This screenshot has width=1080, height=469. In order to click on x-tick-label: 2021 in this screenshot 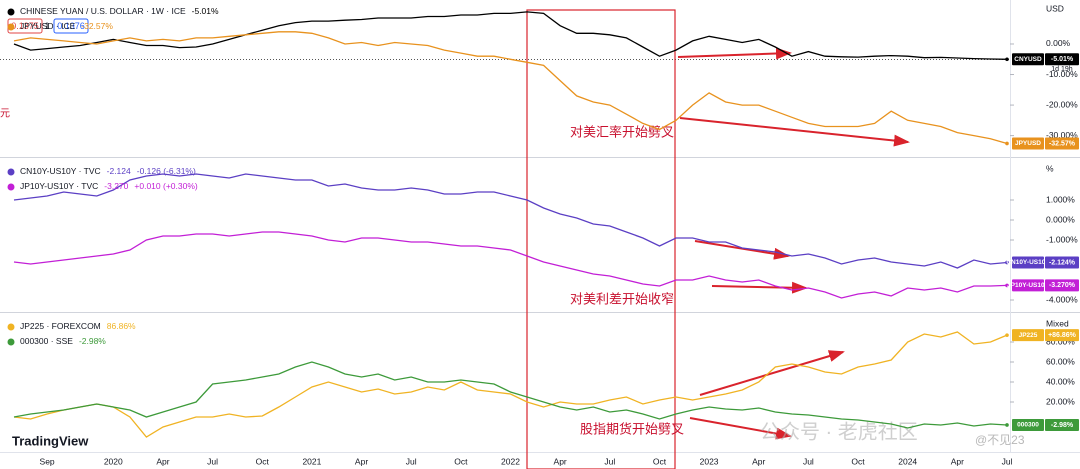, I will do `click(311, 461)`.